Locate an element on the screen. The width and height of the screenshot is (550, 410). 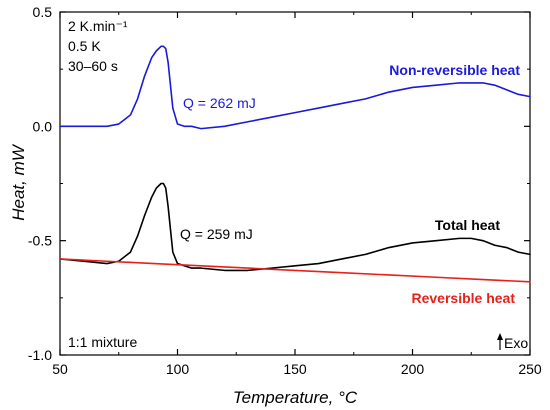
series-line-reversible-heat is located at coordinates (295, 270).